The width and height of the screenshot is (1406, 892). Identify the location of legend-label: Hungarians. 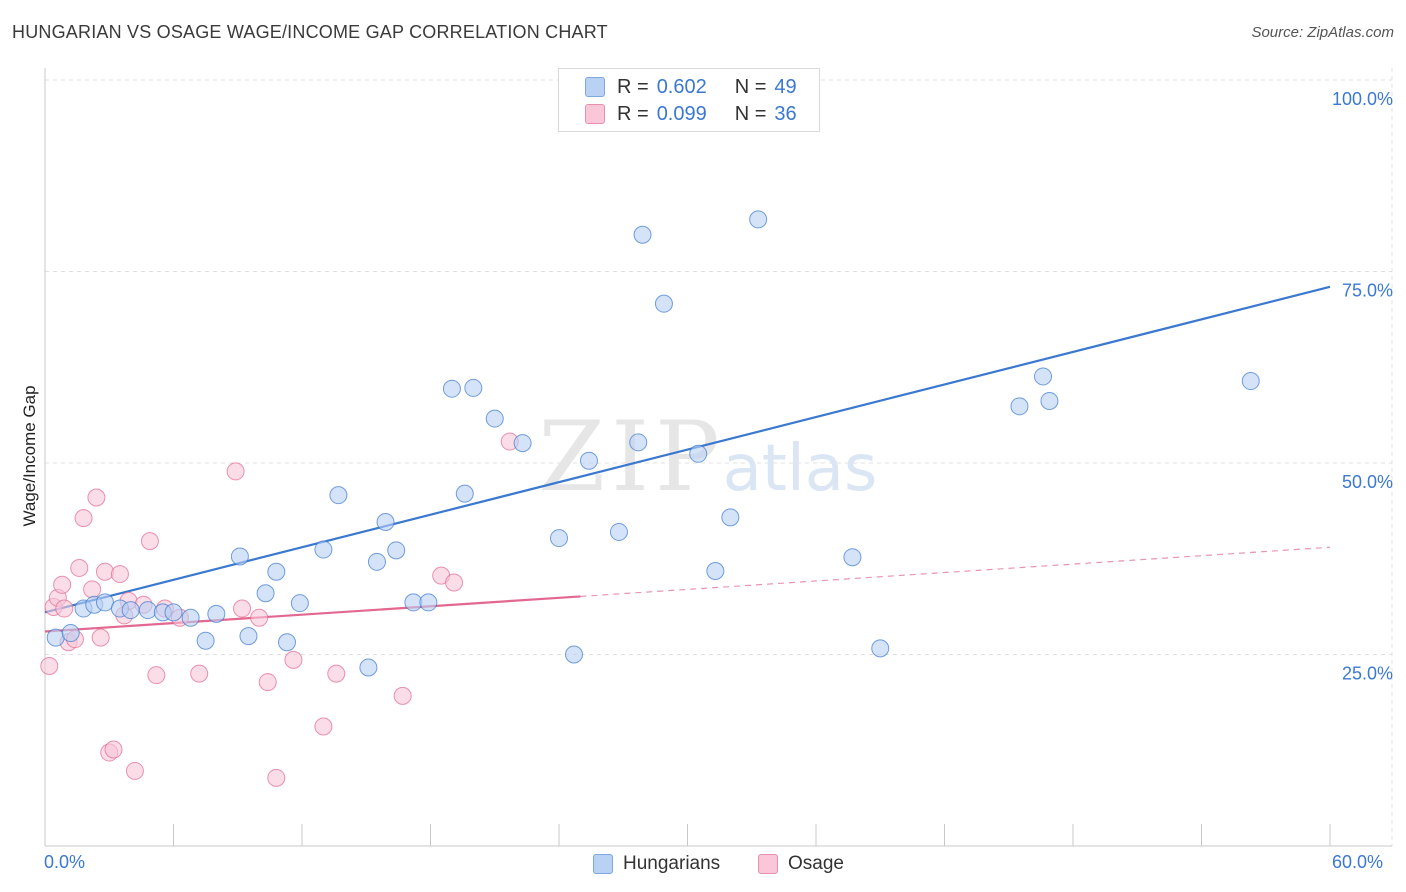
(672, 863).